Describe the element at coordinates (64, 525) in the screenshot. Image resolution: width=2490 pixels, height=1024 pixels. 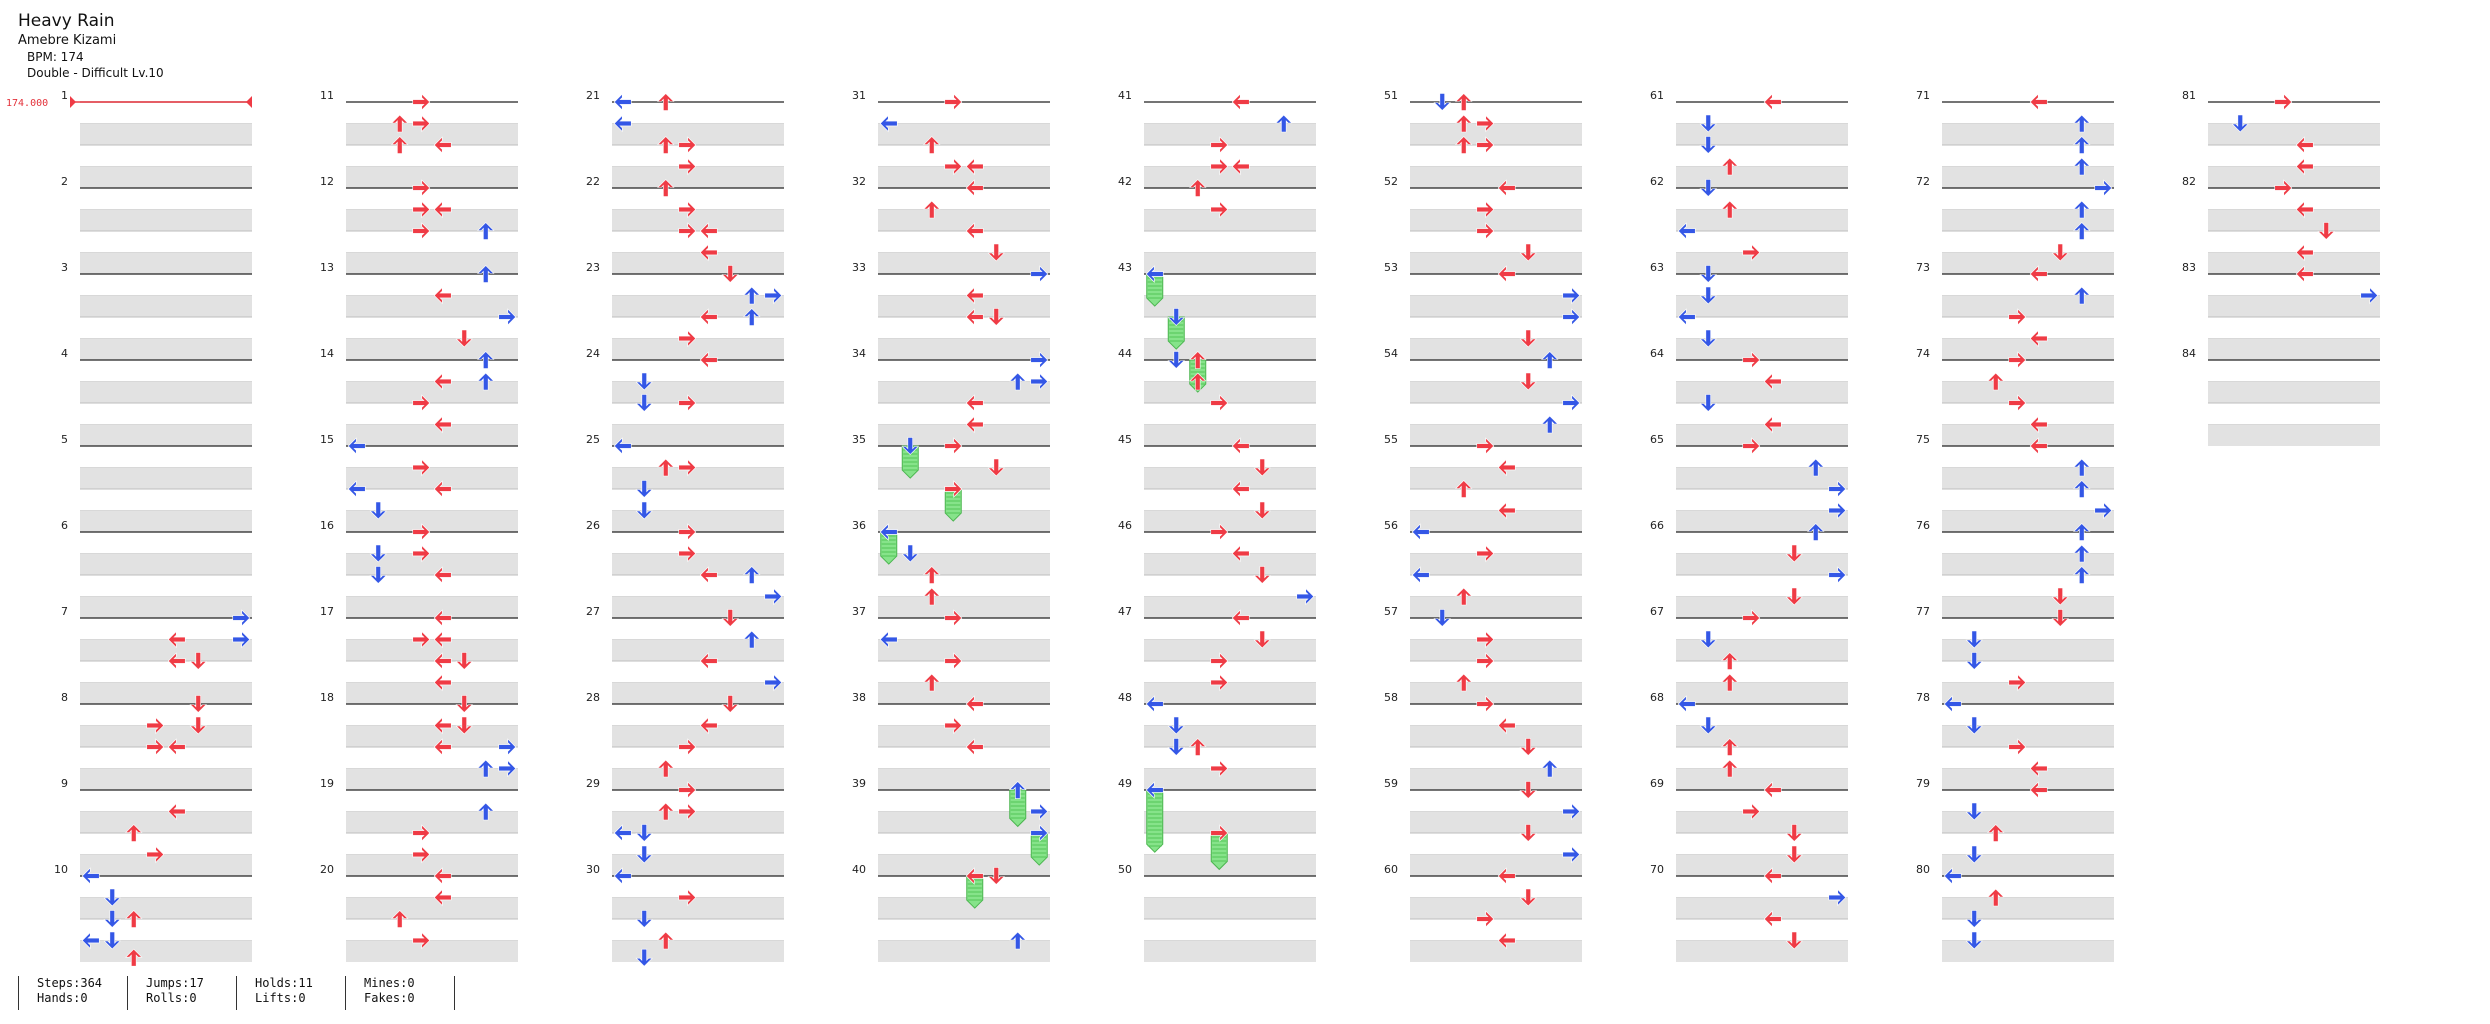
I see `measure-number: 6` at that location.